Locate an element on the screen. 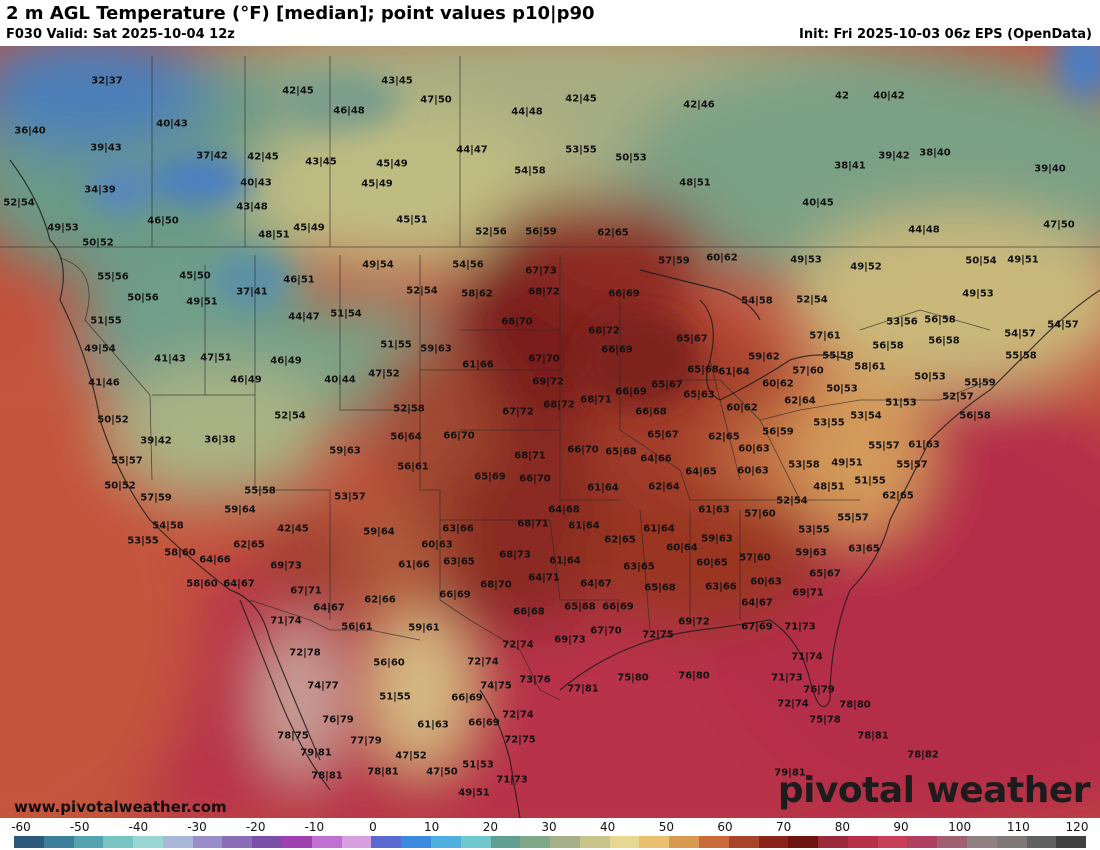  valid-time: F030 Valid: Sat 2025-10-04 12z is located at coordinates (120, 34).